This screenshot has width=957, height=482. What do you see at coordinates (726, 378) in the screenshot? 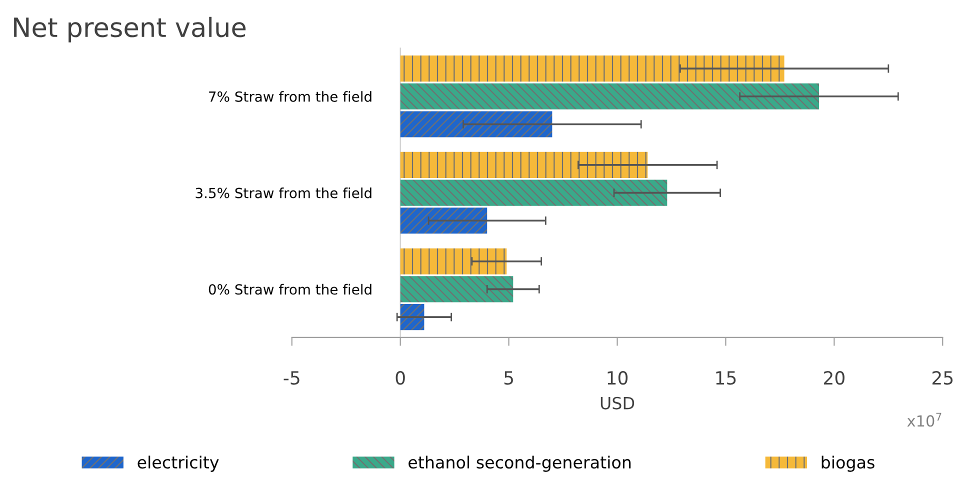
I see `x-tick-label: 15` at bounding box center [726, 378].